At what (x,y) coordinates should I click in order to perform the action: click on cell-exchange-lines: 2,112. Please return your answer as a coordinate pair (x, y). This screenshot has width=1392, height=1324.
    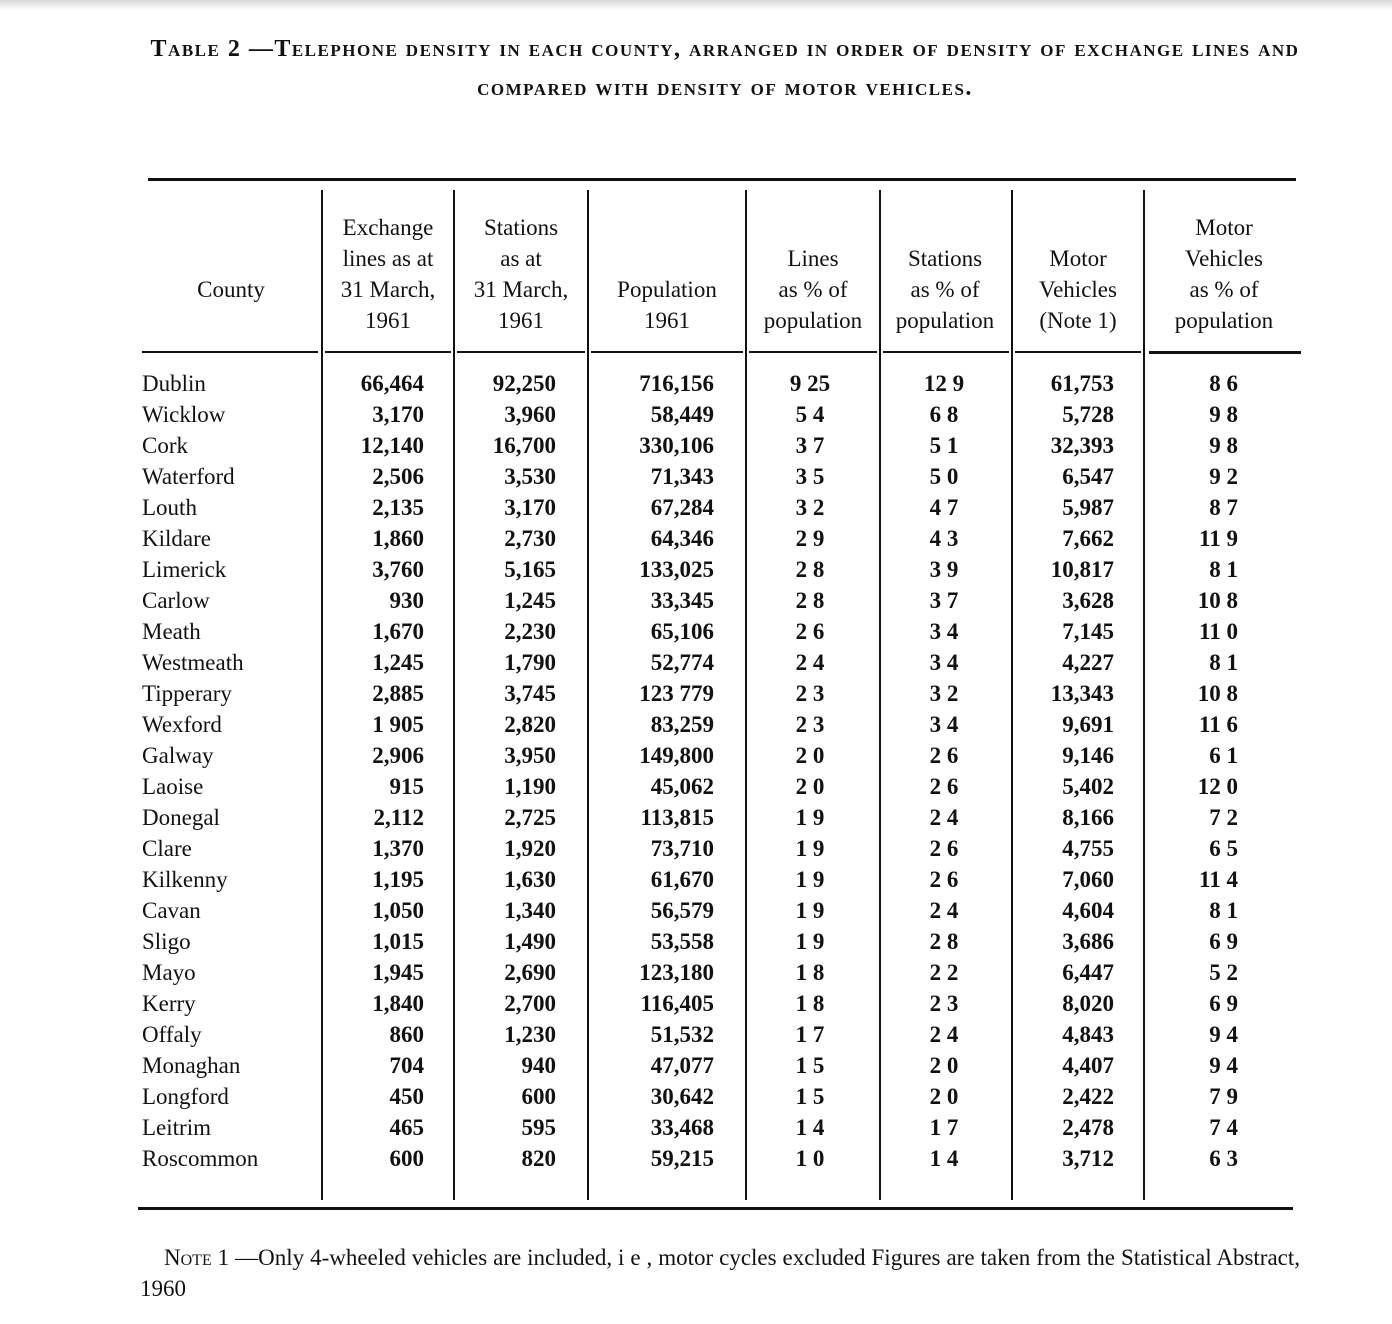
    Looking at the image, I should click on (398, 817).